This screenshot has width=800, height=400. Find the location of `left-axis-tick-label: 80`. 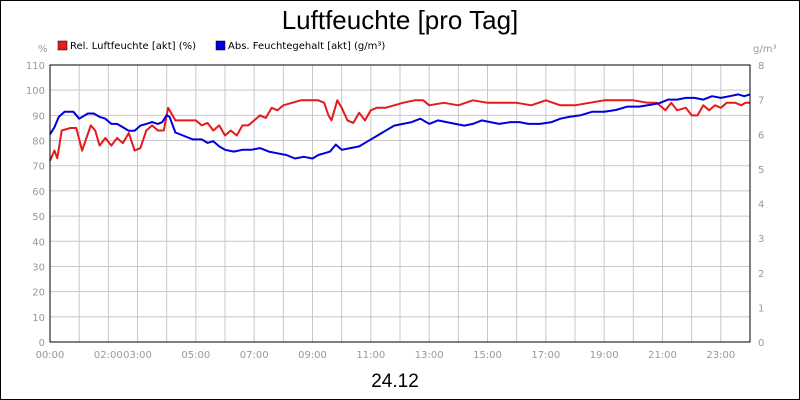

left-axis-tick-label: 80 is located at coordinates (38, 142).